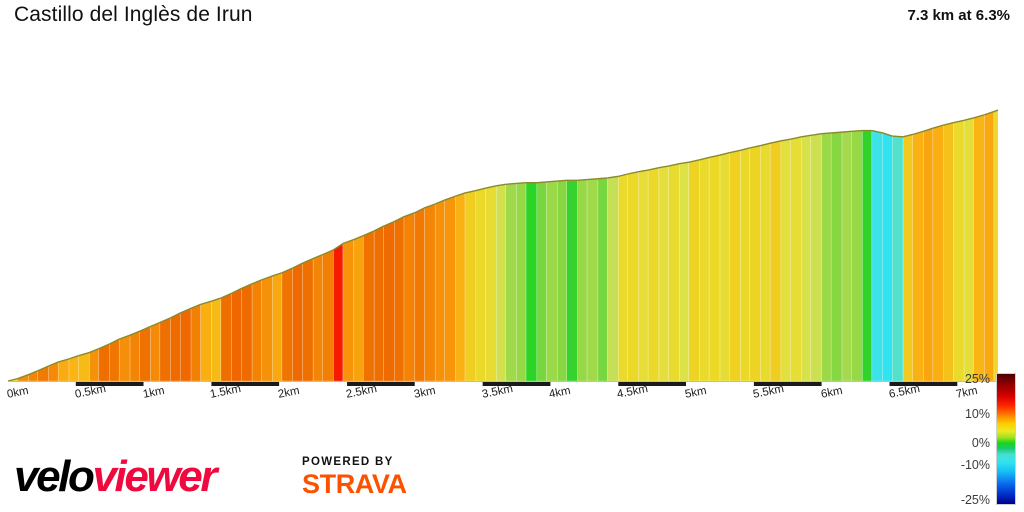  What do you see at coordinates (367, 477) in the screenshot?
I see `strava-attribution: POWERED BY STRAVA` at bounding box center [367, 477].